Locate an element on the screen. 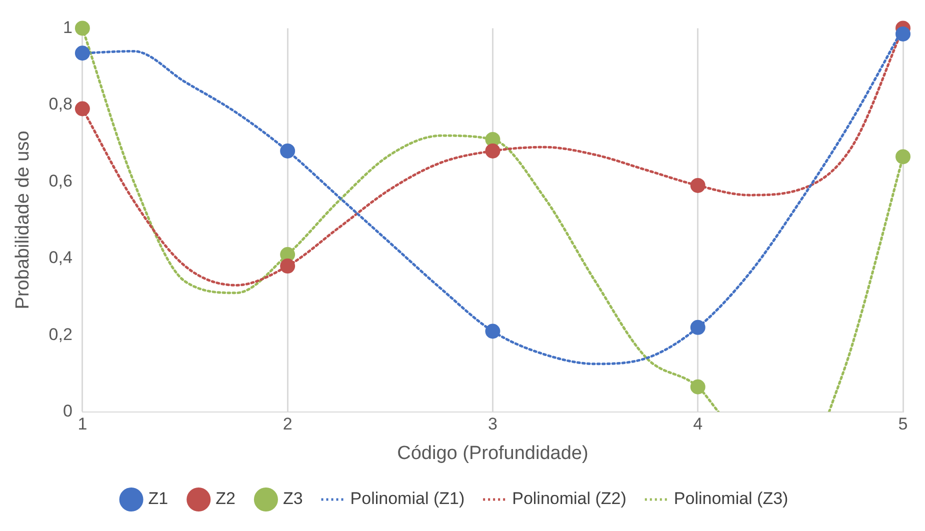 The height and width of the screenshot is (531, 925). x-tick-label: 1 is located at coordinates (83, 424).